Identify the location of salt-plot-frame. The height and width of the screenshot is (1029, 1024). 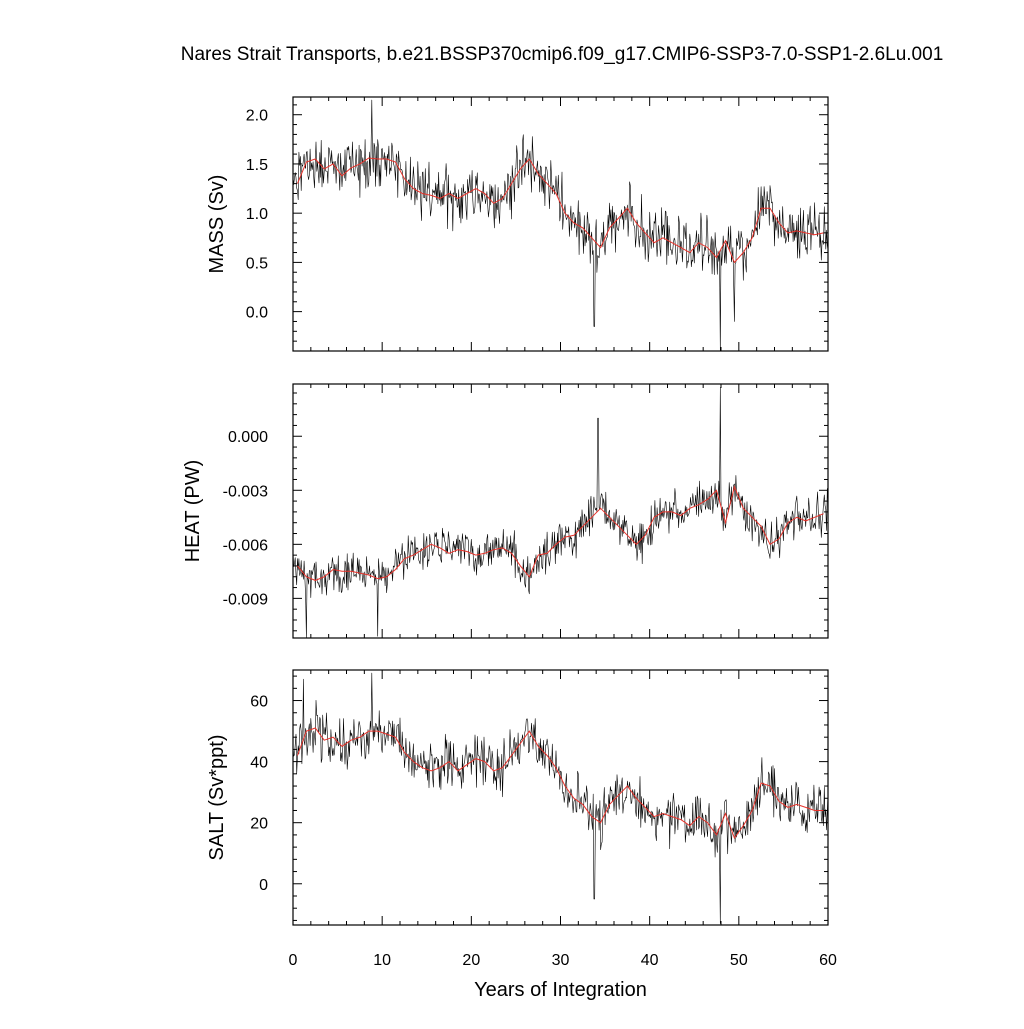
(560, 797).